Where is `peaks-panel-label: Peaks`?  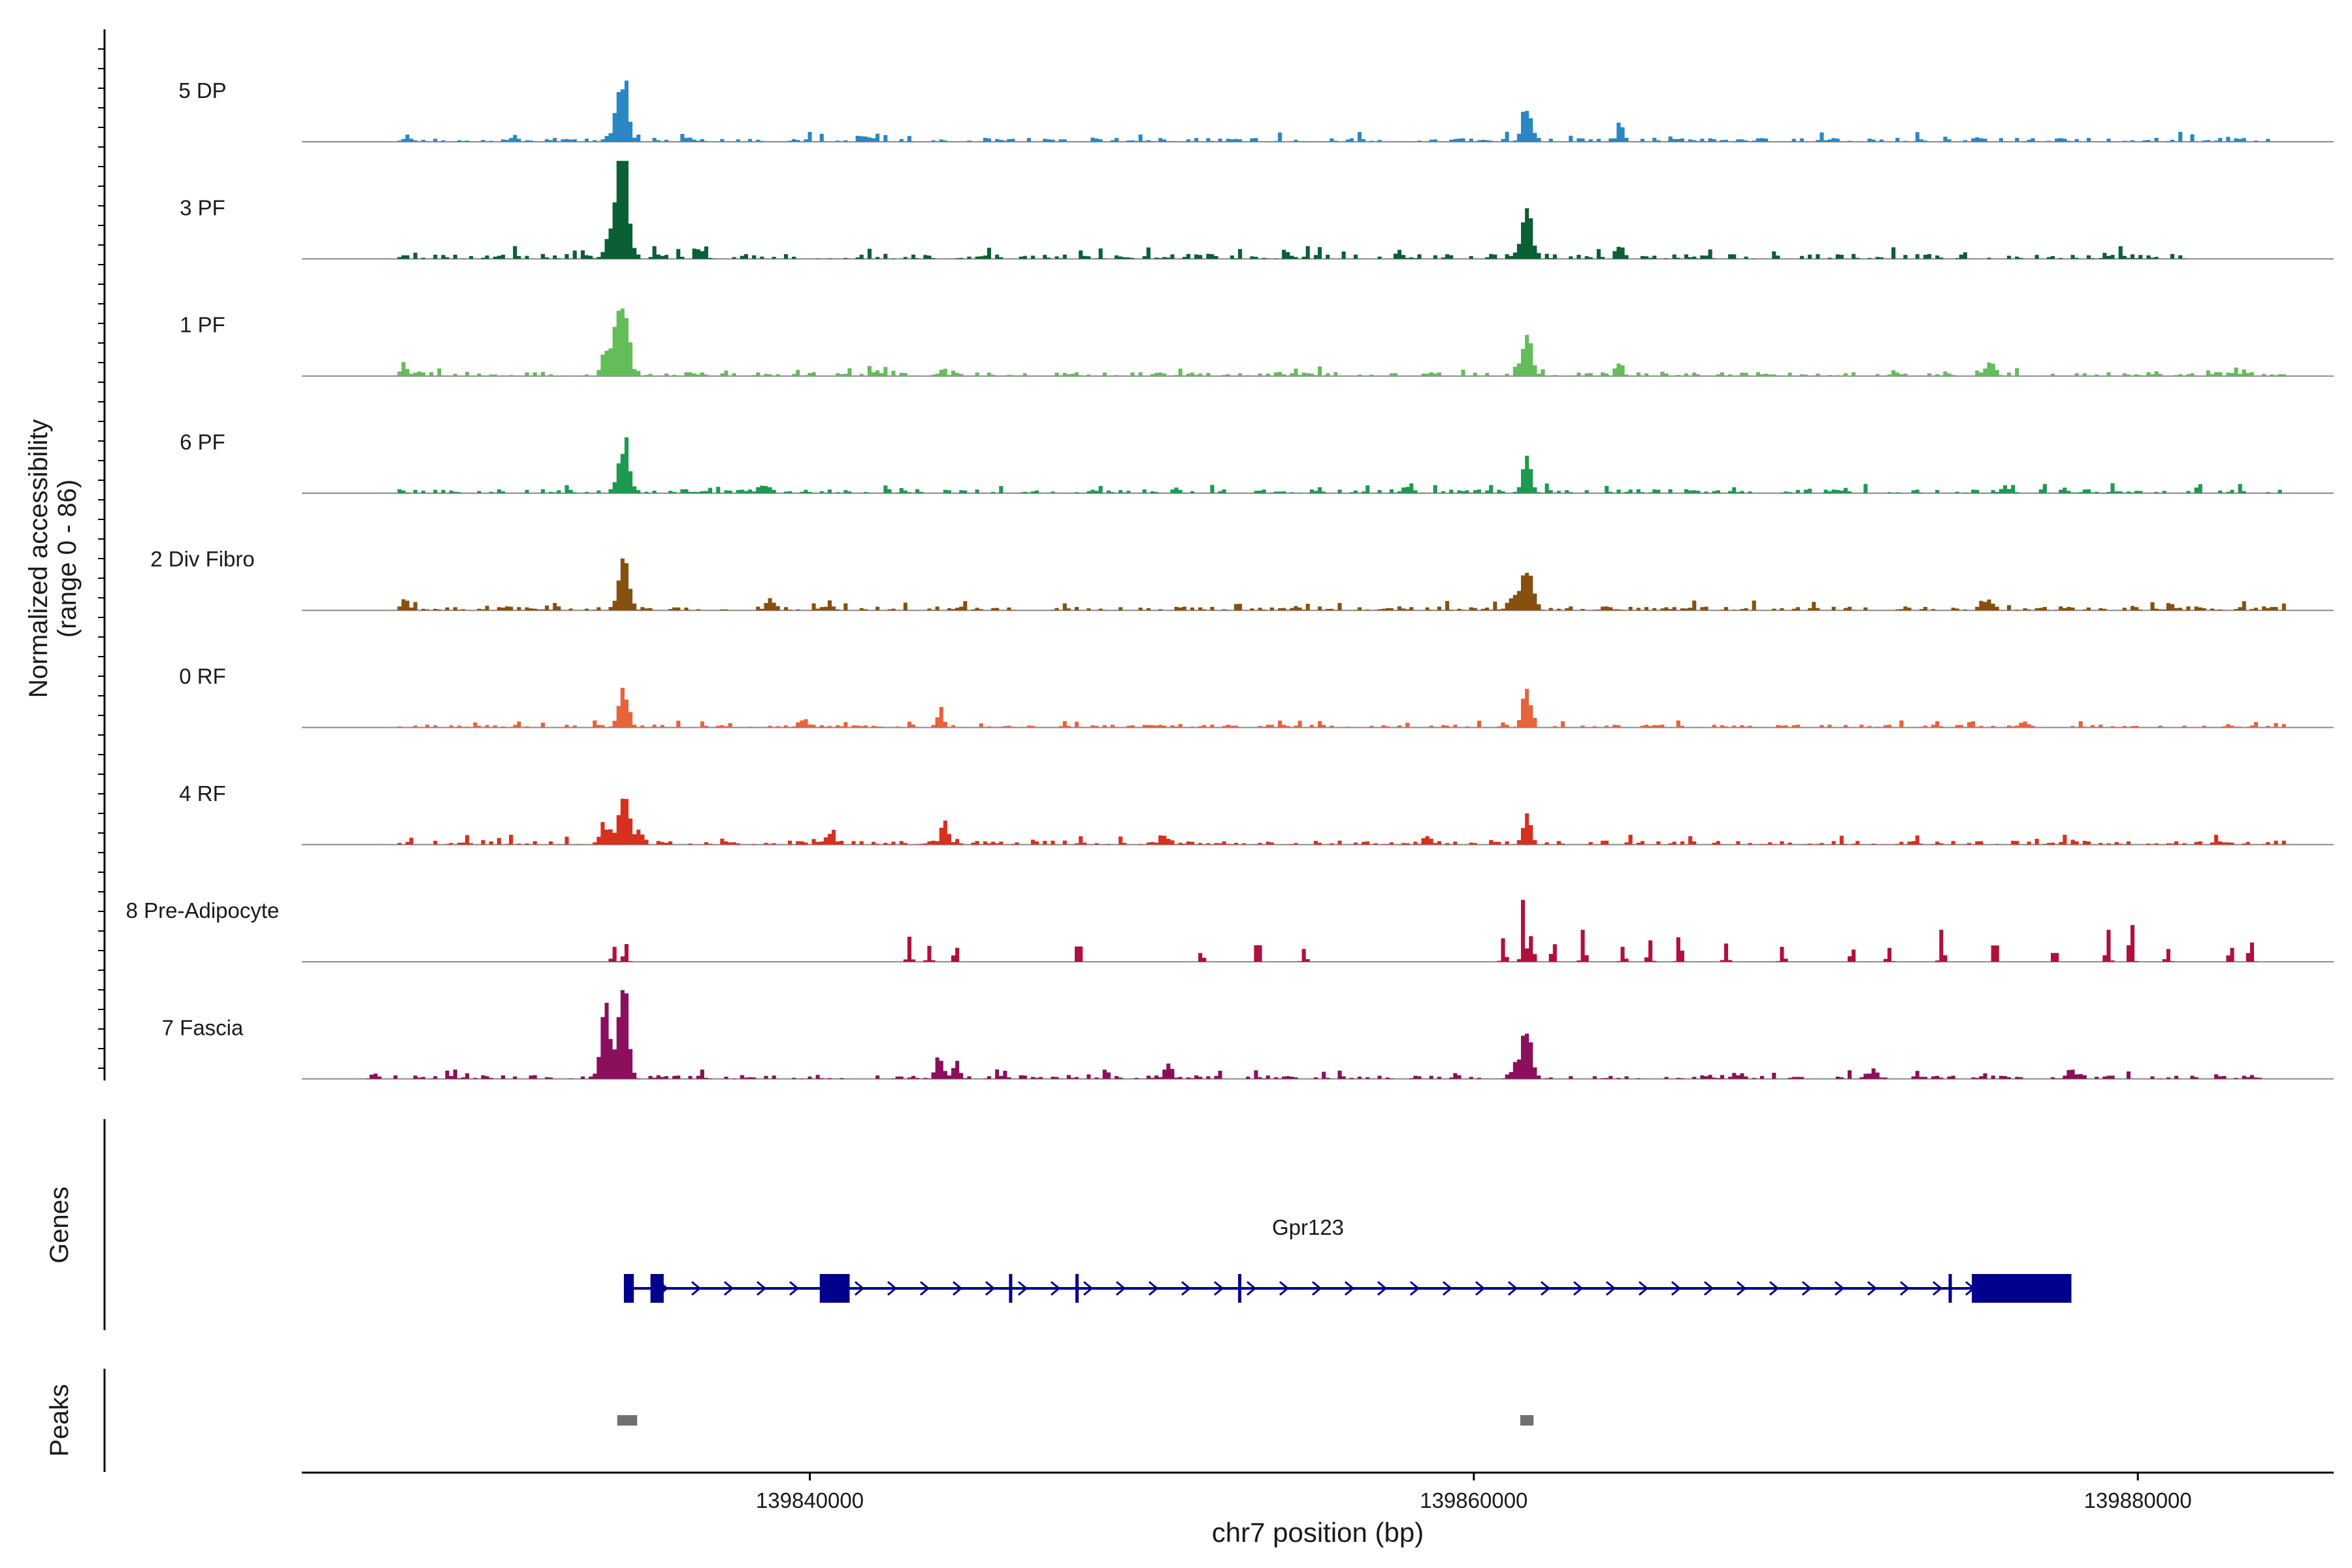 peaks-panel-label: Peaks is located at coordinates (59, 1420).